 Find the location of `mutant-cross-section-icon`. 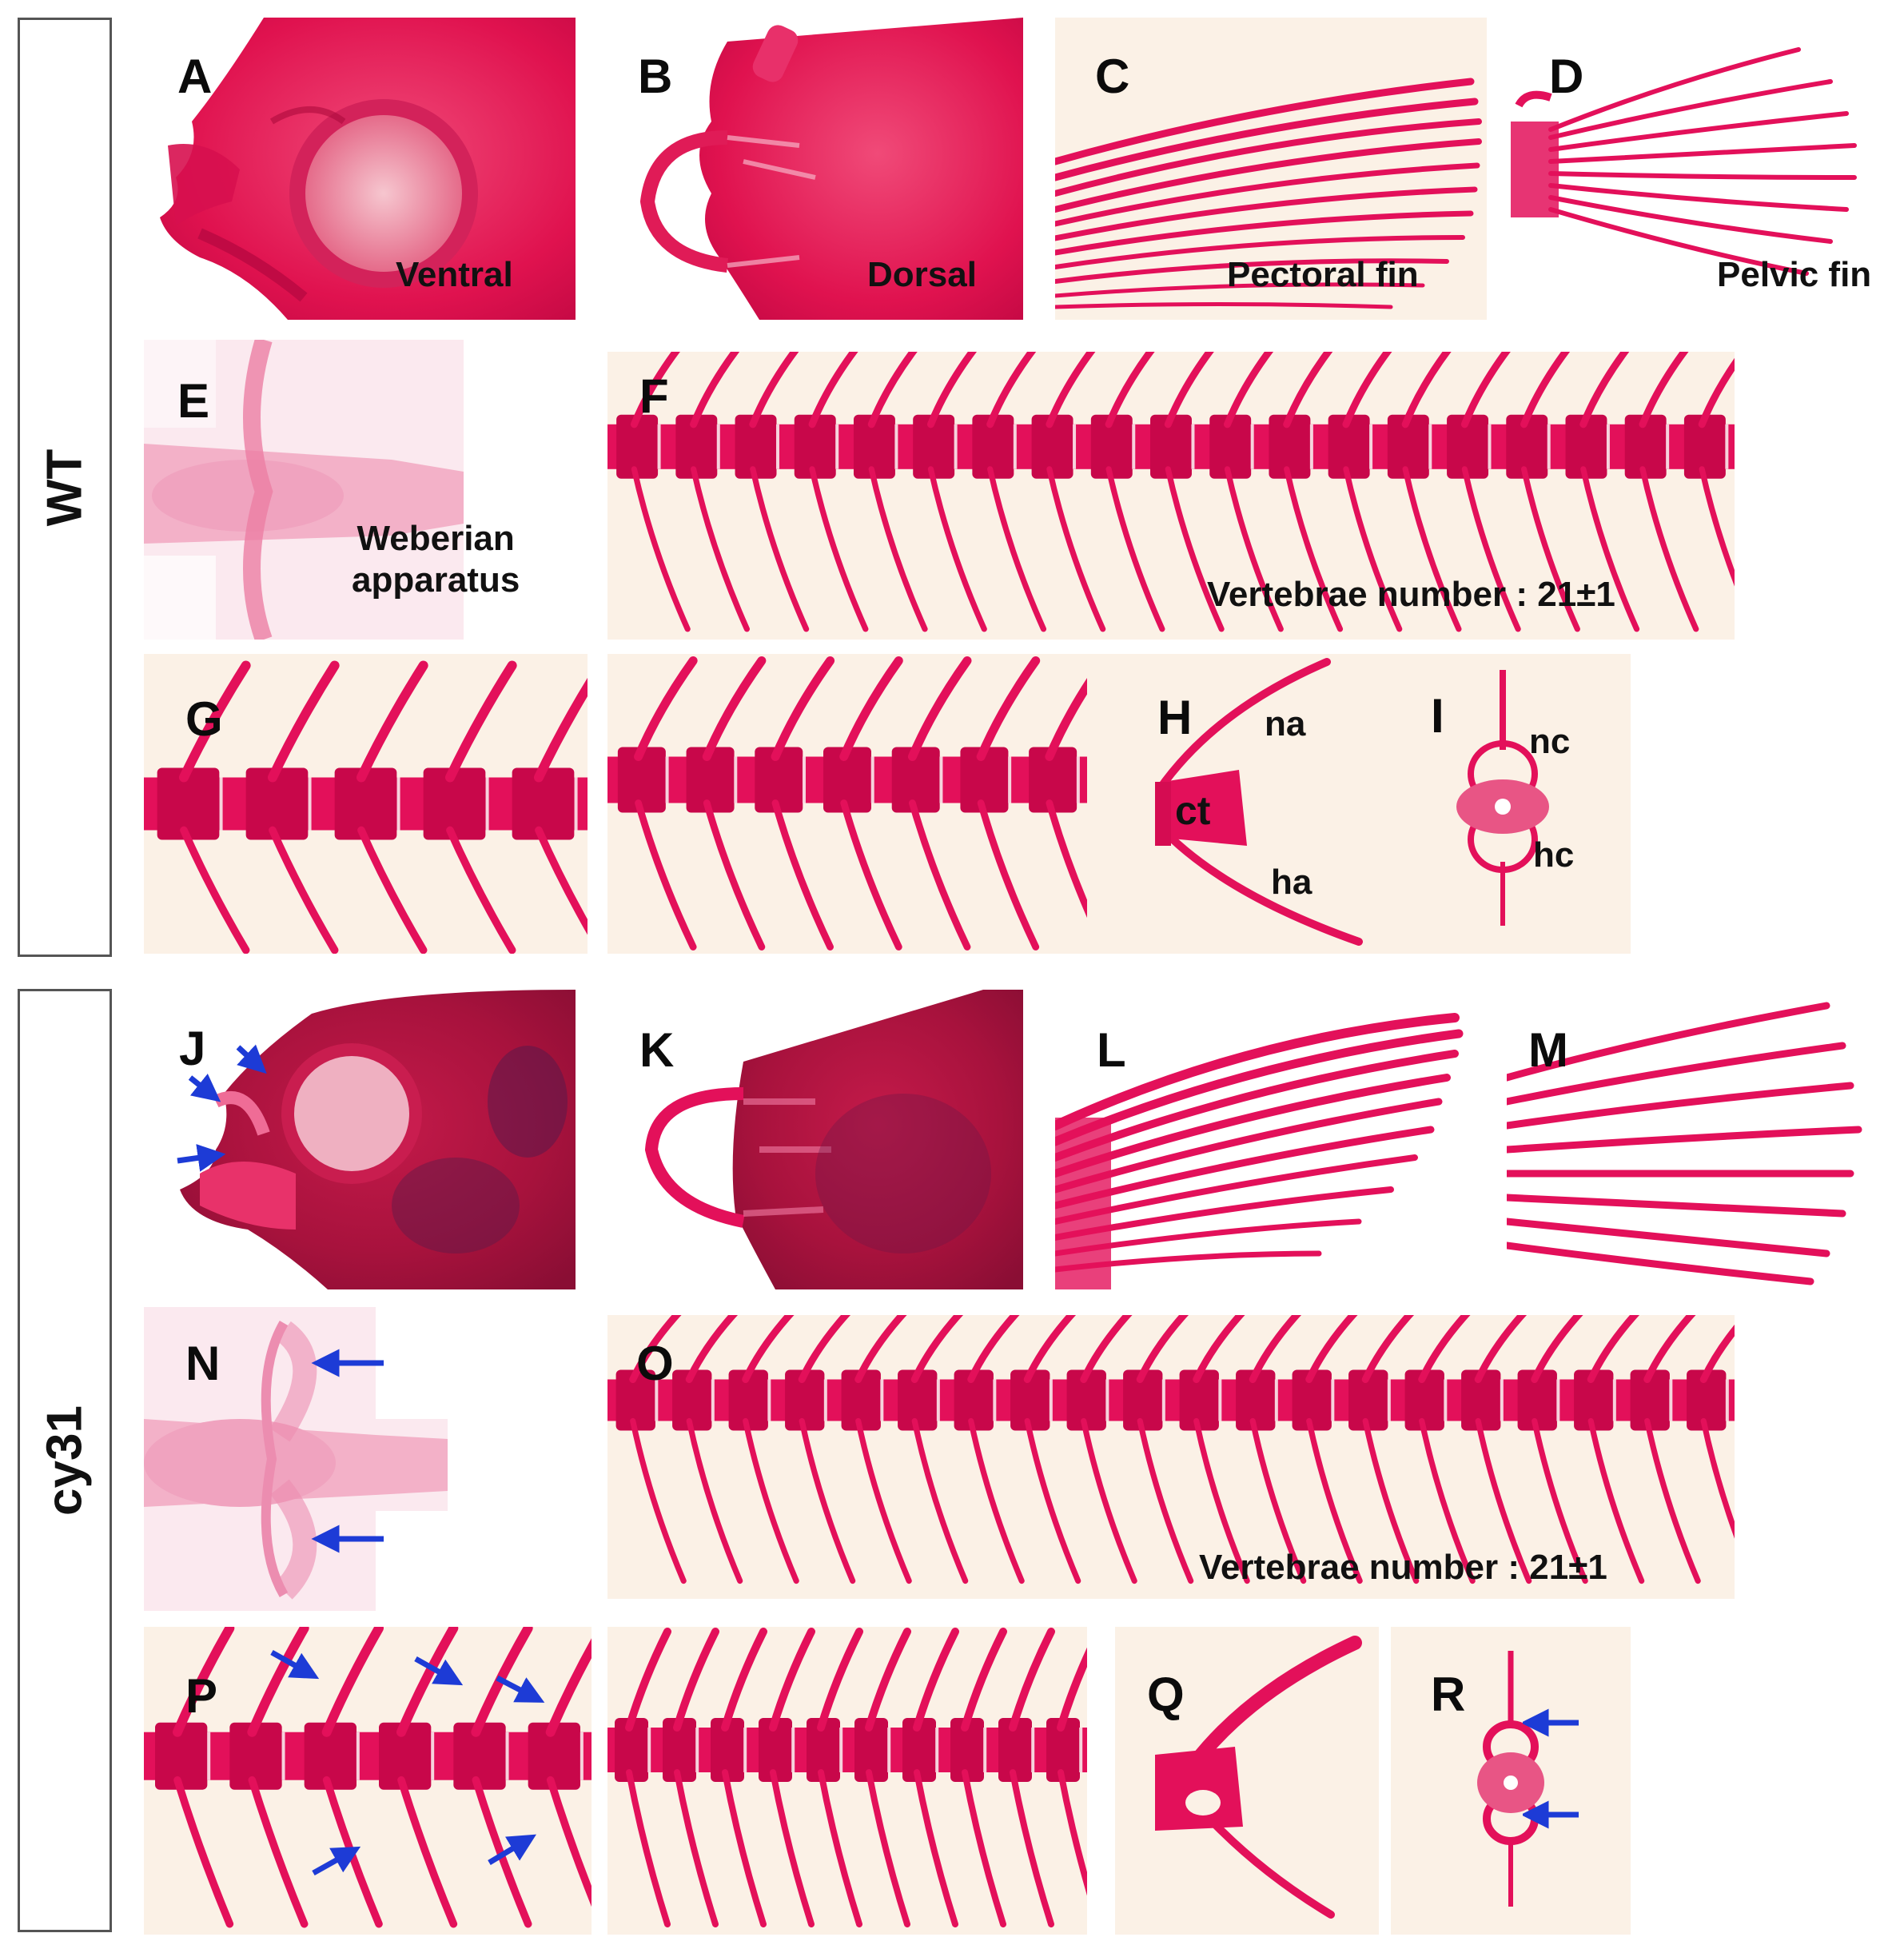

mutant-cross-section-icon is located at coordinates (1511, 1781).